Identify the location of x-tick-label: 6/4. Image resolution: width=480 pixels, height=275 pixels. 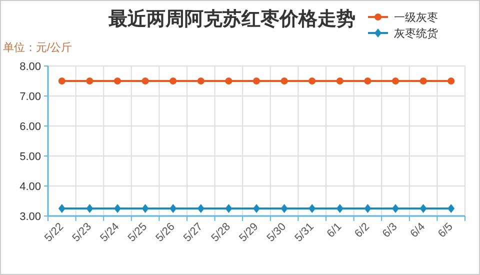
(418, 230).